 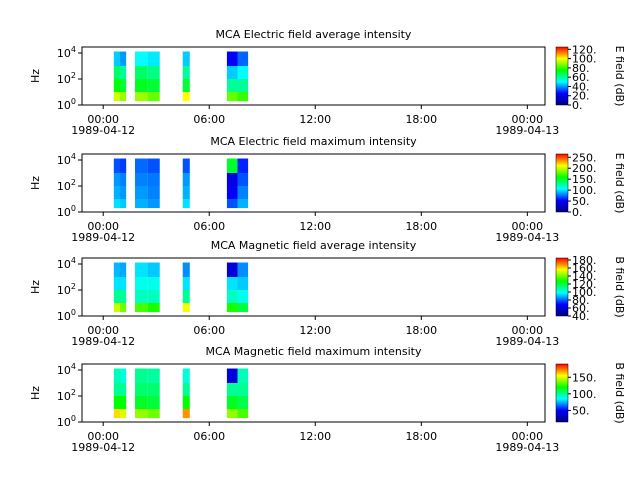 What do you see at coordinates (619, 286) in the screenshot?
I see `colorbar-label: B field (dB)` at bounding box center [619, 286].